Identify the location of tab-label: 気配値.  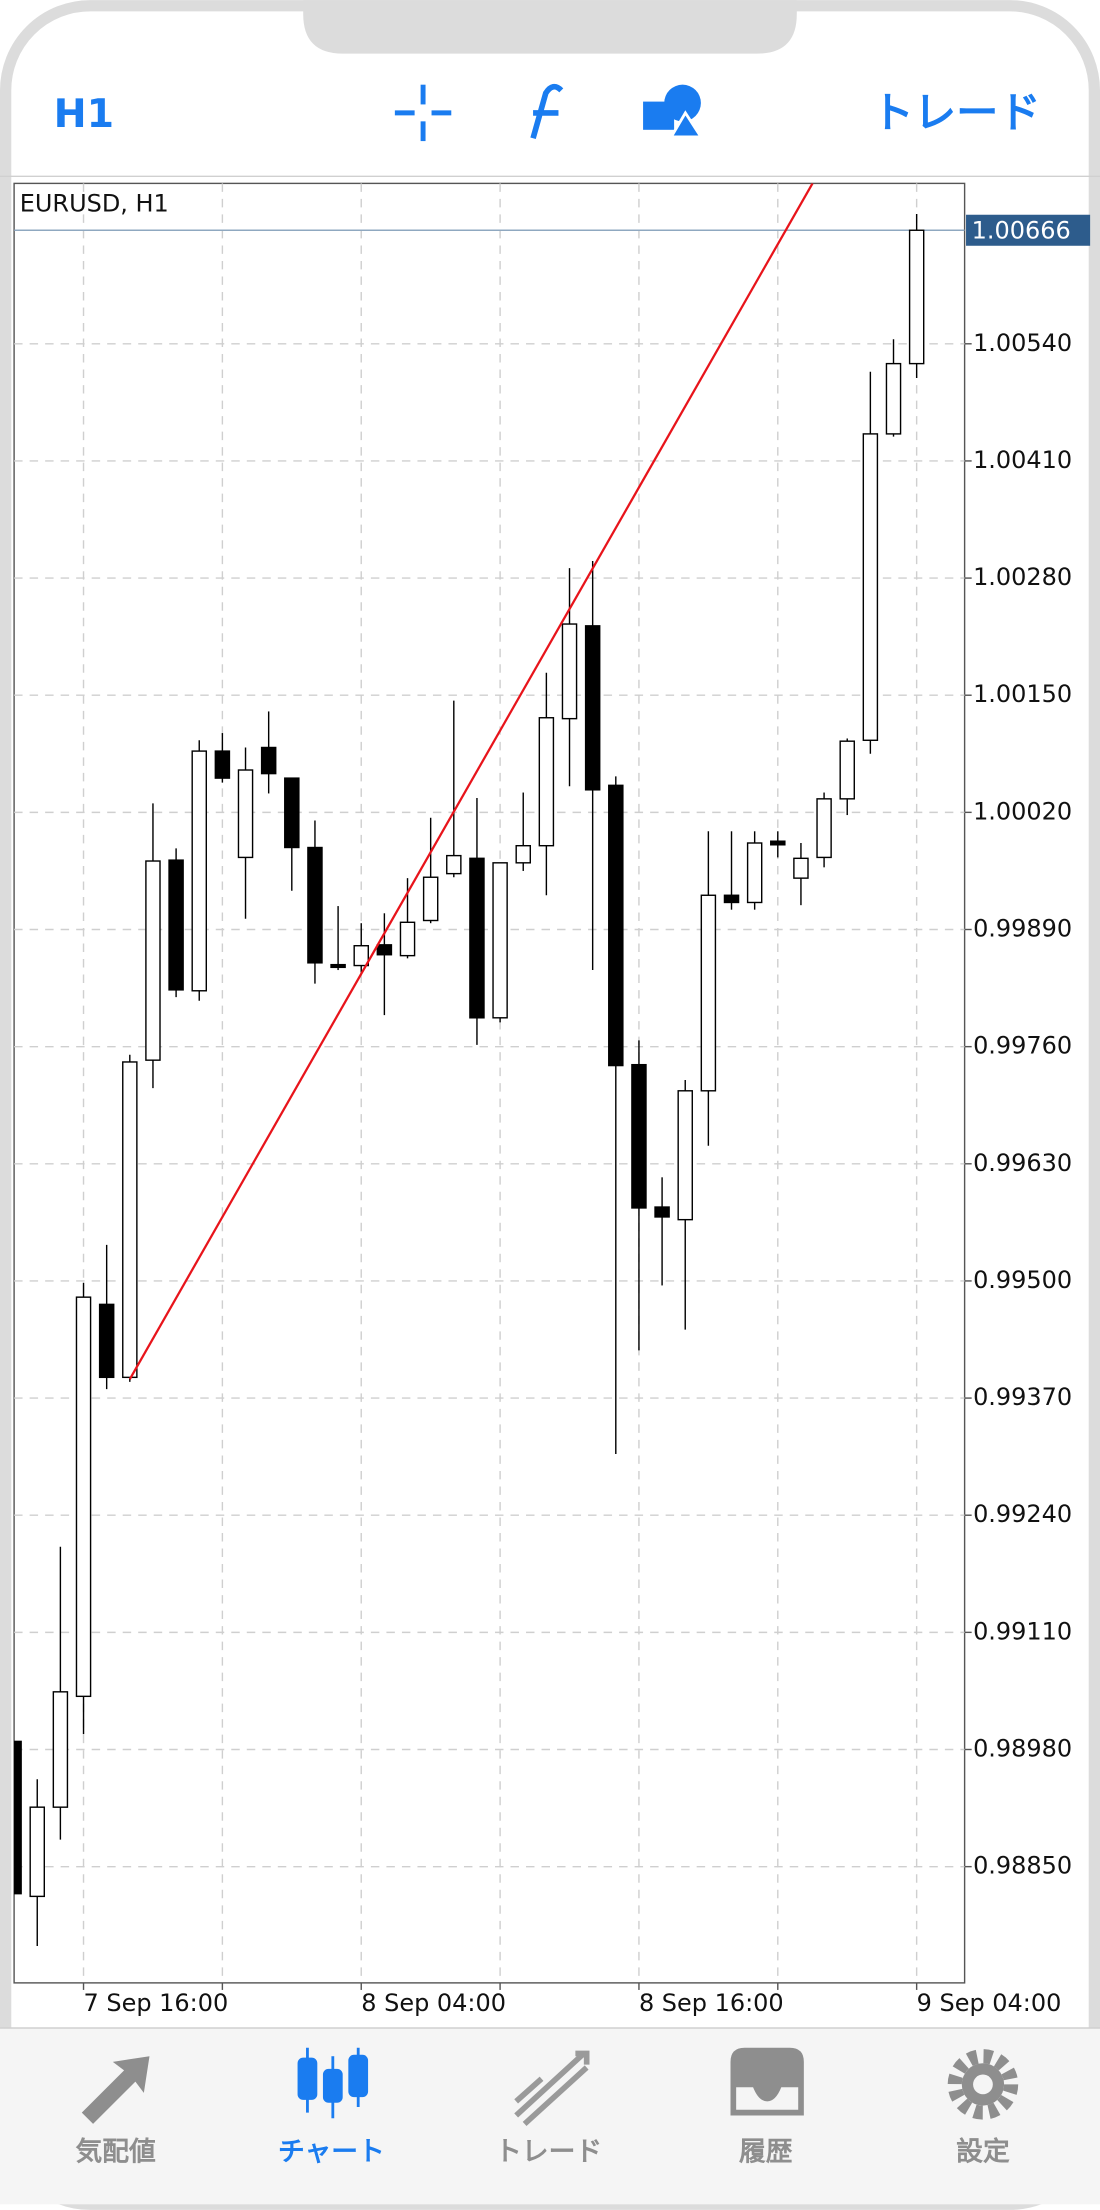
(115, 2152).